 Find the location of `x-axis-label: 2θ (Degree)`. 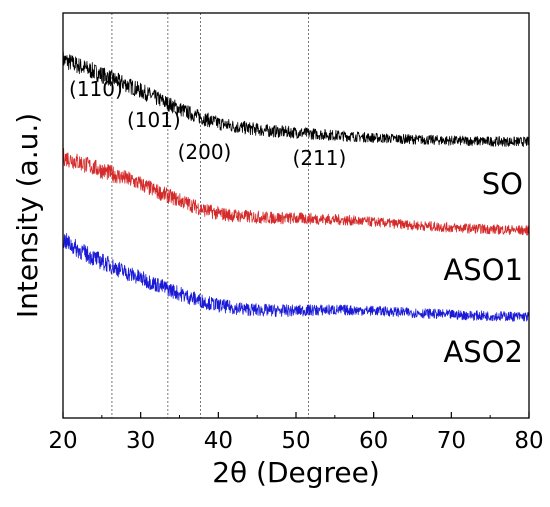

x-axis-label: 2θ (Degree) is located at coordinates (296, 472).